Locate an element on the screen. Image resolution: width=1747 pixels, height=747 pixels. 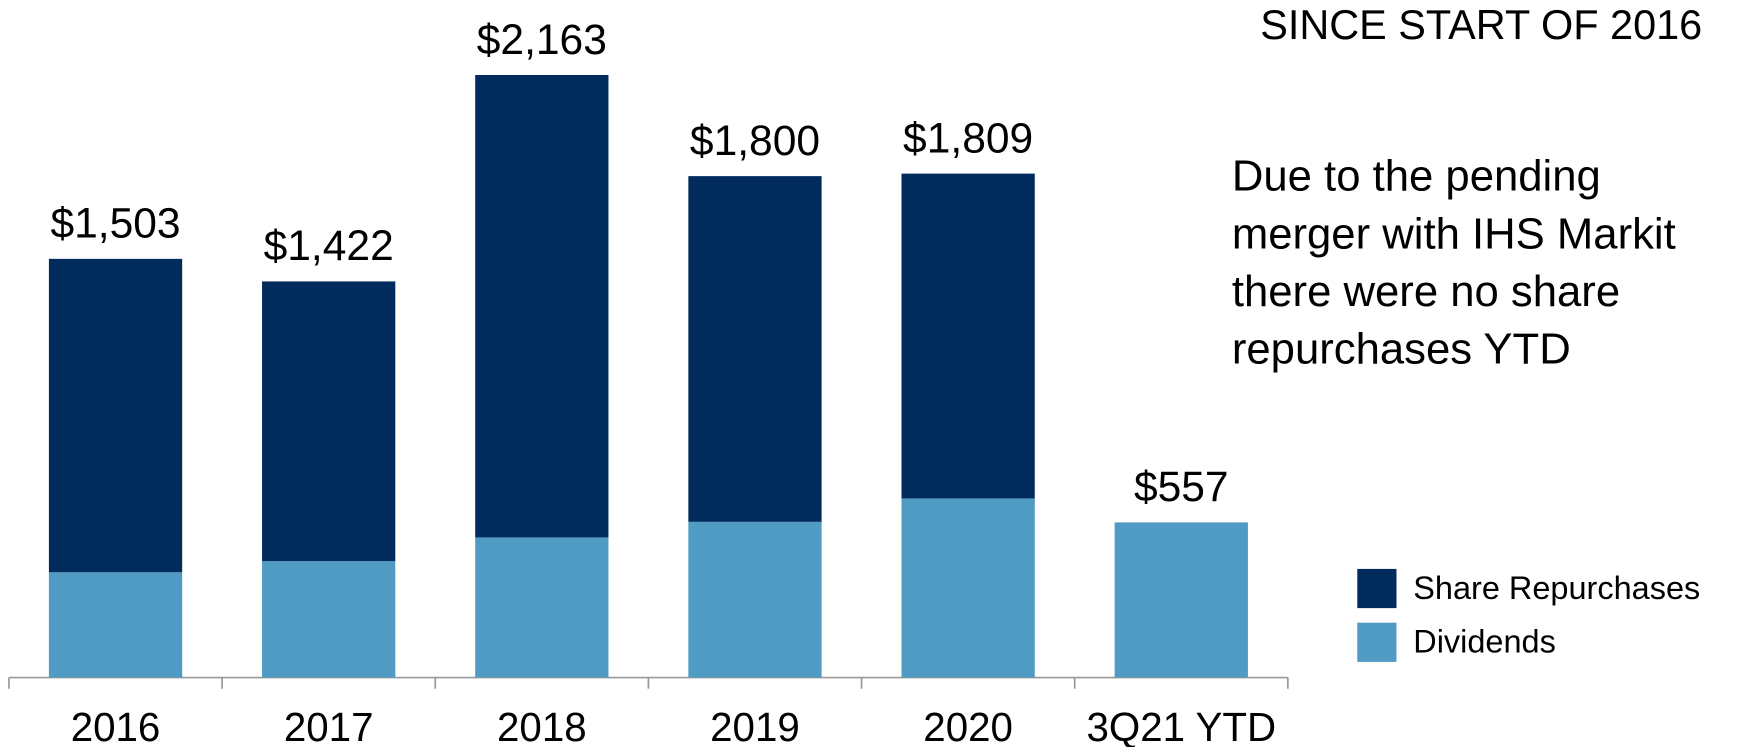
chart-title: SINCE START OF 2016 is located at coordinates (1481, 24).